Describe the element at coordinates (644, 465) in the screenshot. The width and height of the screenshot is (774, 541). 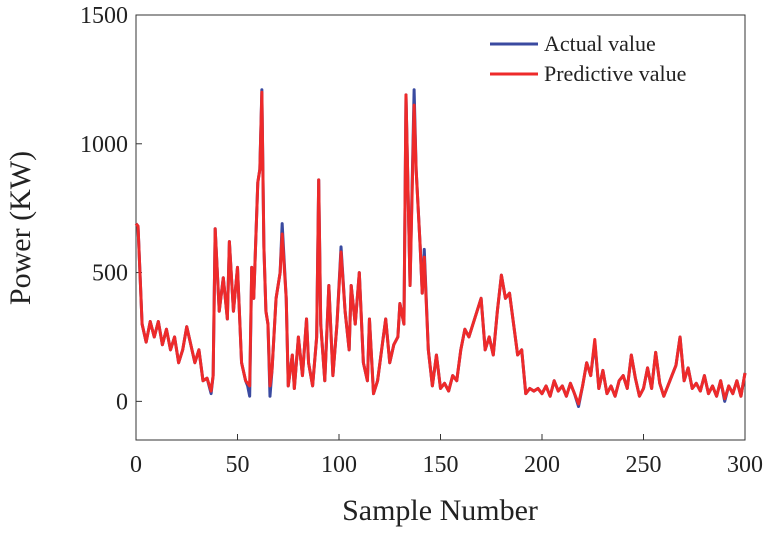
I see `x-tick-label: 250` at that location.